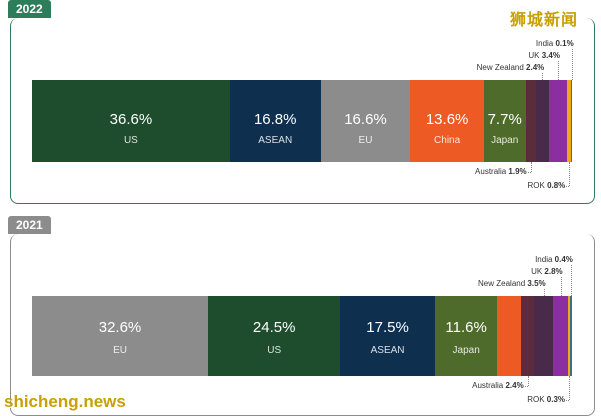 The image size is (601, 416). I want to click on callout-rok: ROK 0.3%, so click(546, 399).